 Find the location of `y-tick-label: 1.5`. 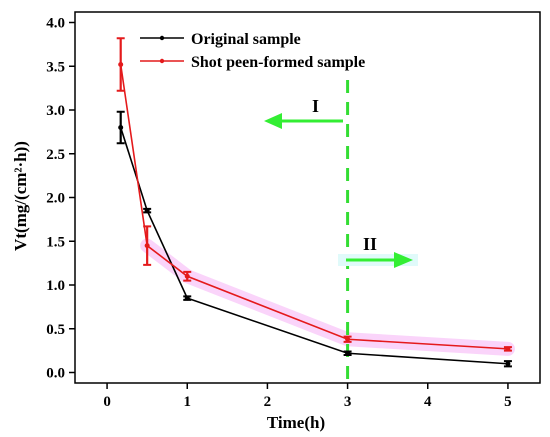

y-tick-label: 1.5 is located at coordinates (55, 242).